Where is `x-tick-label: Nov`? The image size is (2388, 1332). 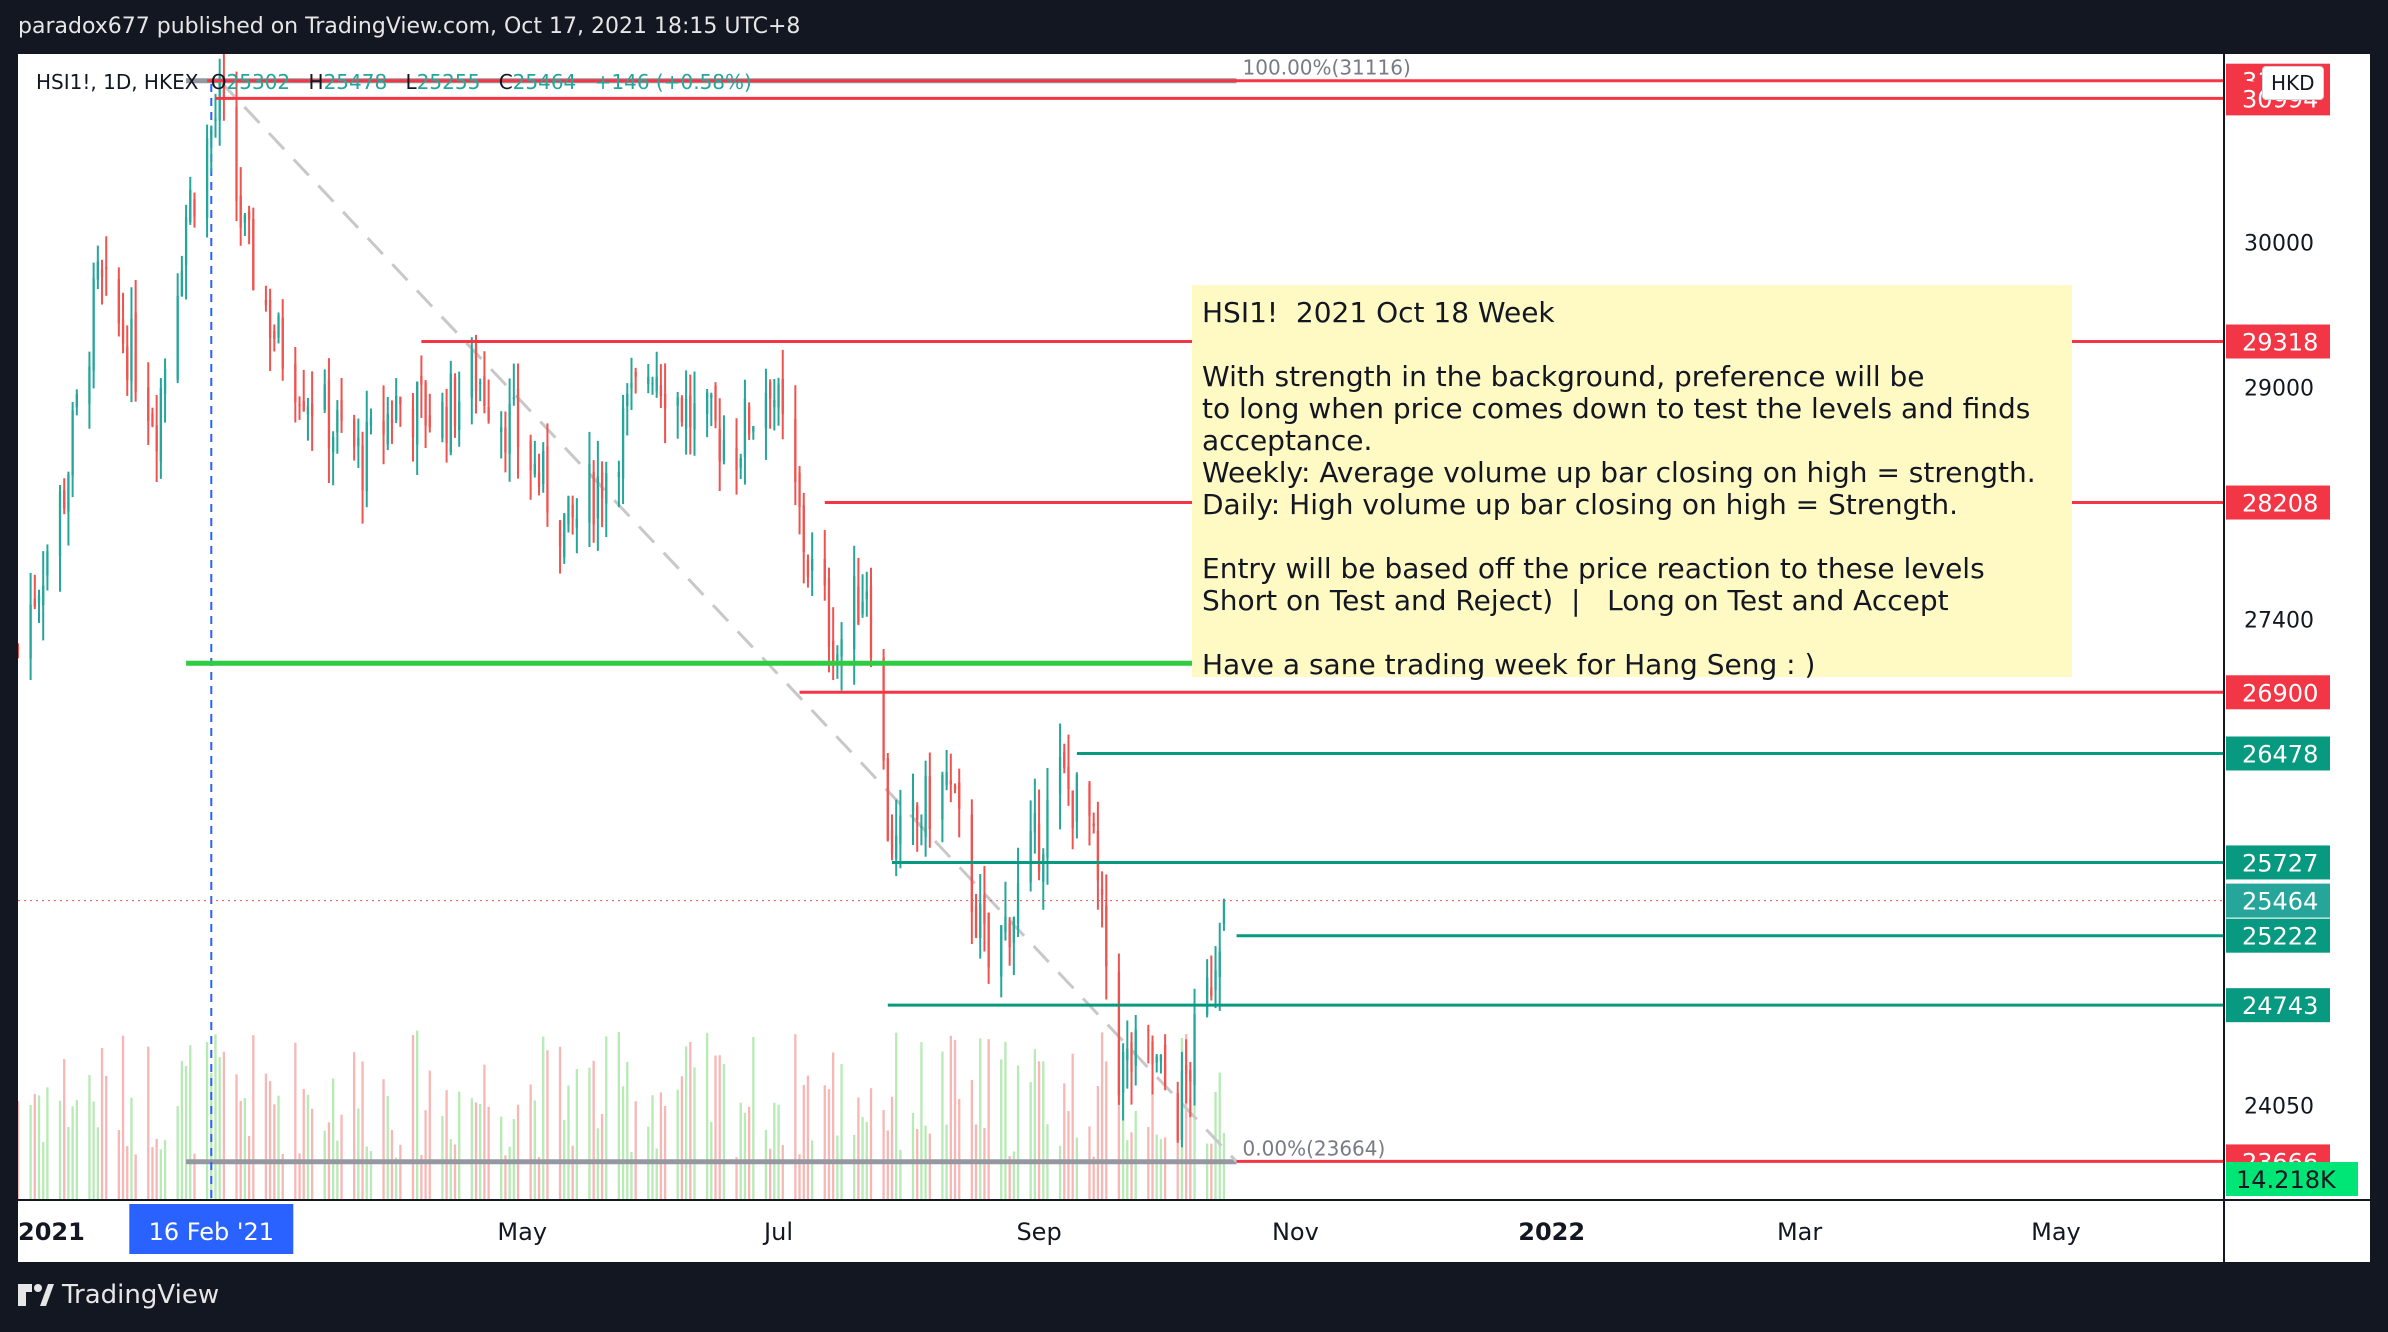 x-tick-label: Nov is located at coordinates (1295, 1232).